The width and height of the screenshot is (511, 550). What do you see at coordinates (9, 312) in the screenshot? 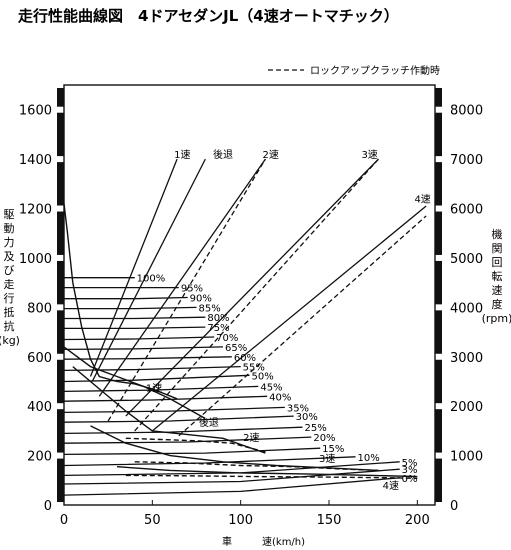
I see `y-axis-label-char: 抵` at bounding box center [9, 312].